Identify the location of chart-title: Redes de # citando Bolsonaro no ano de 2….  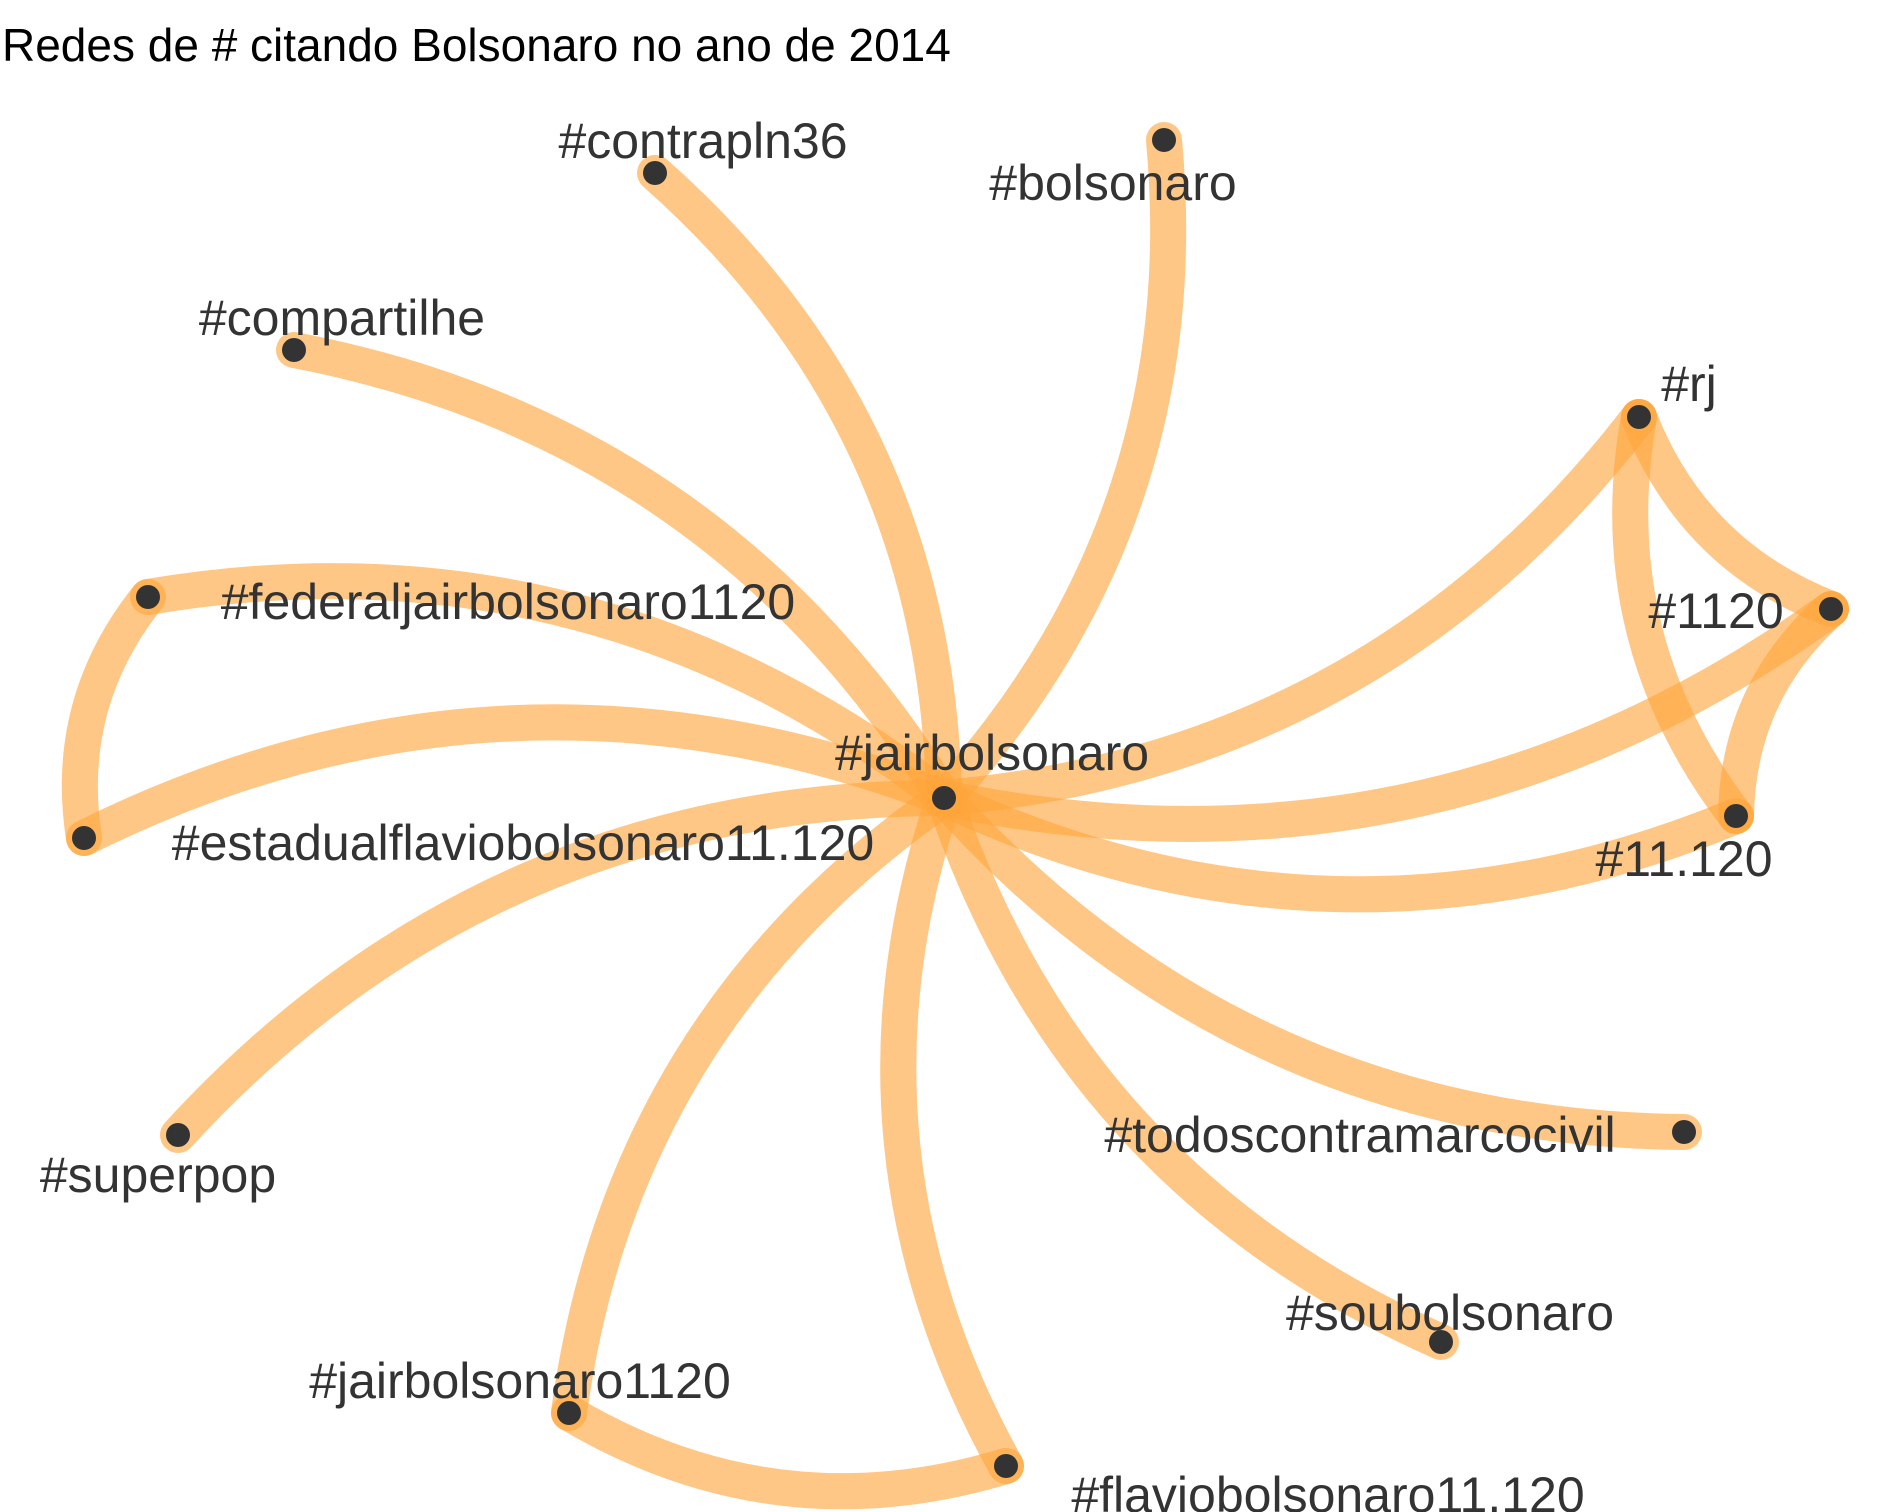
(476, 45).